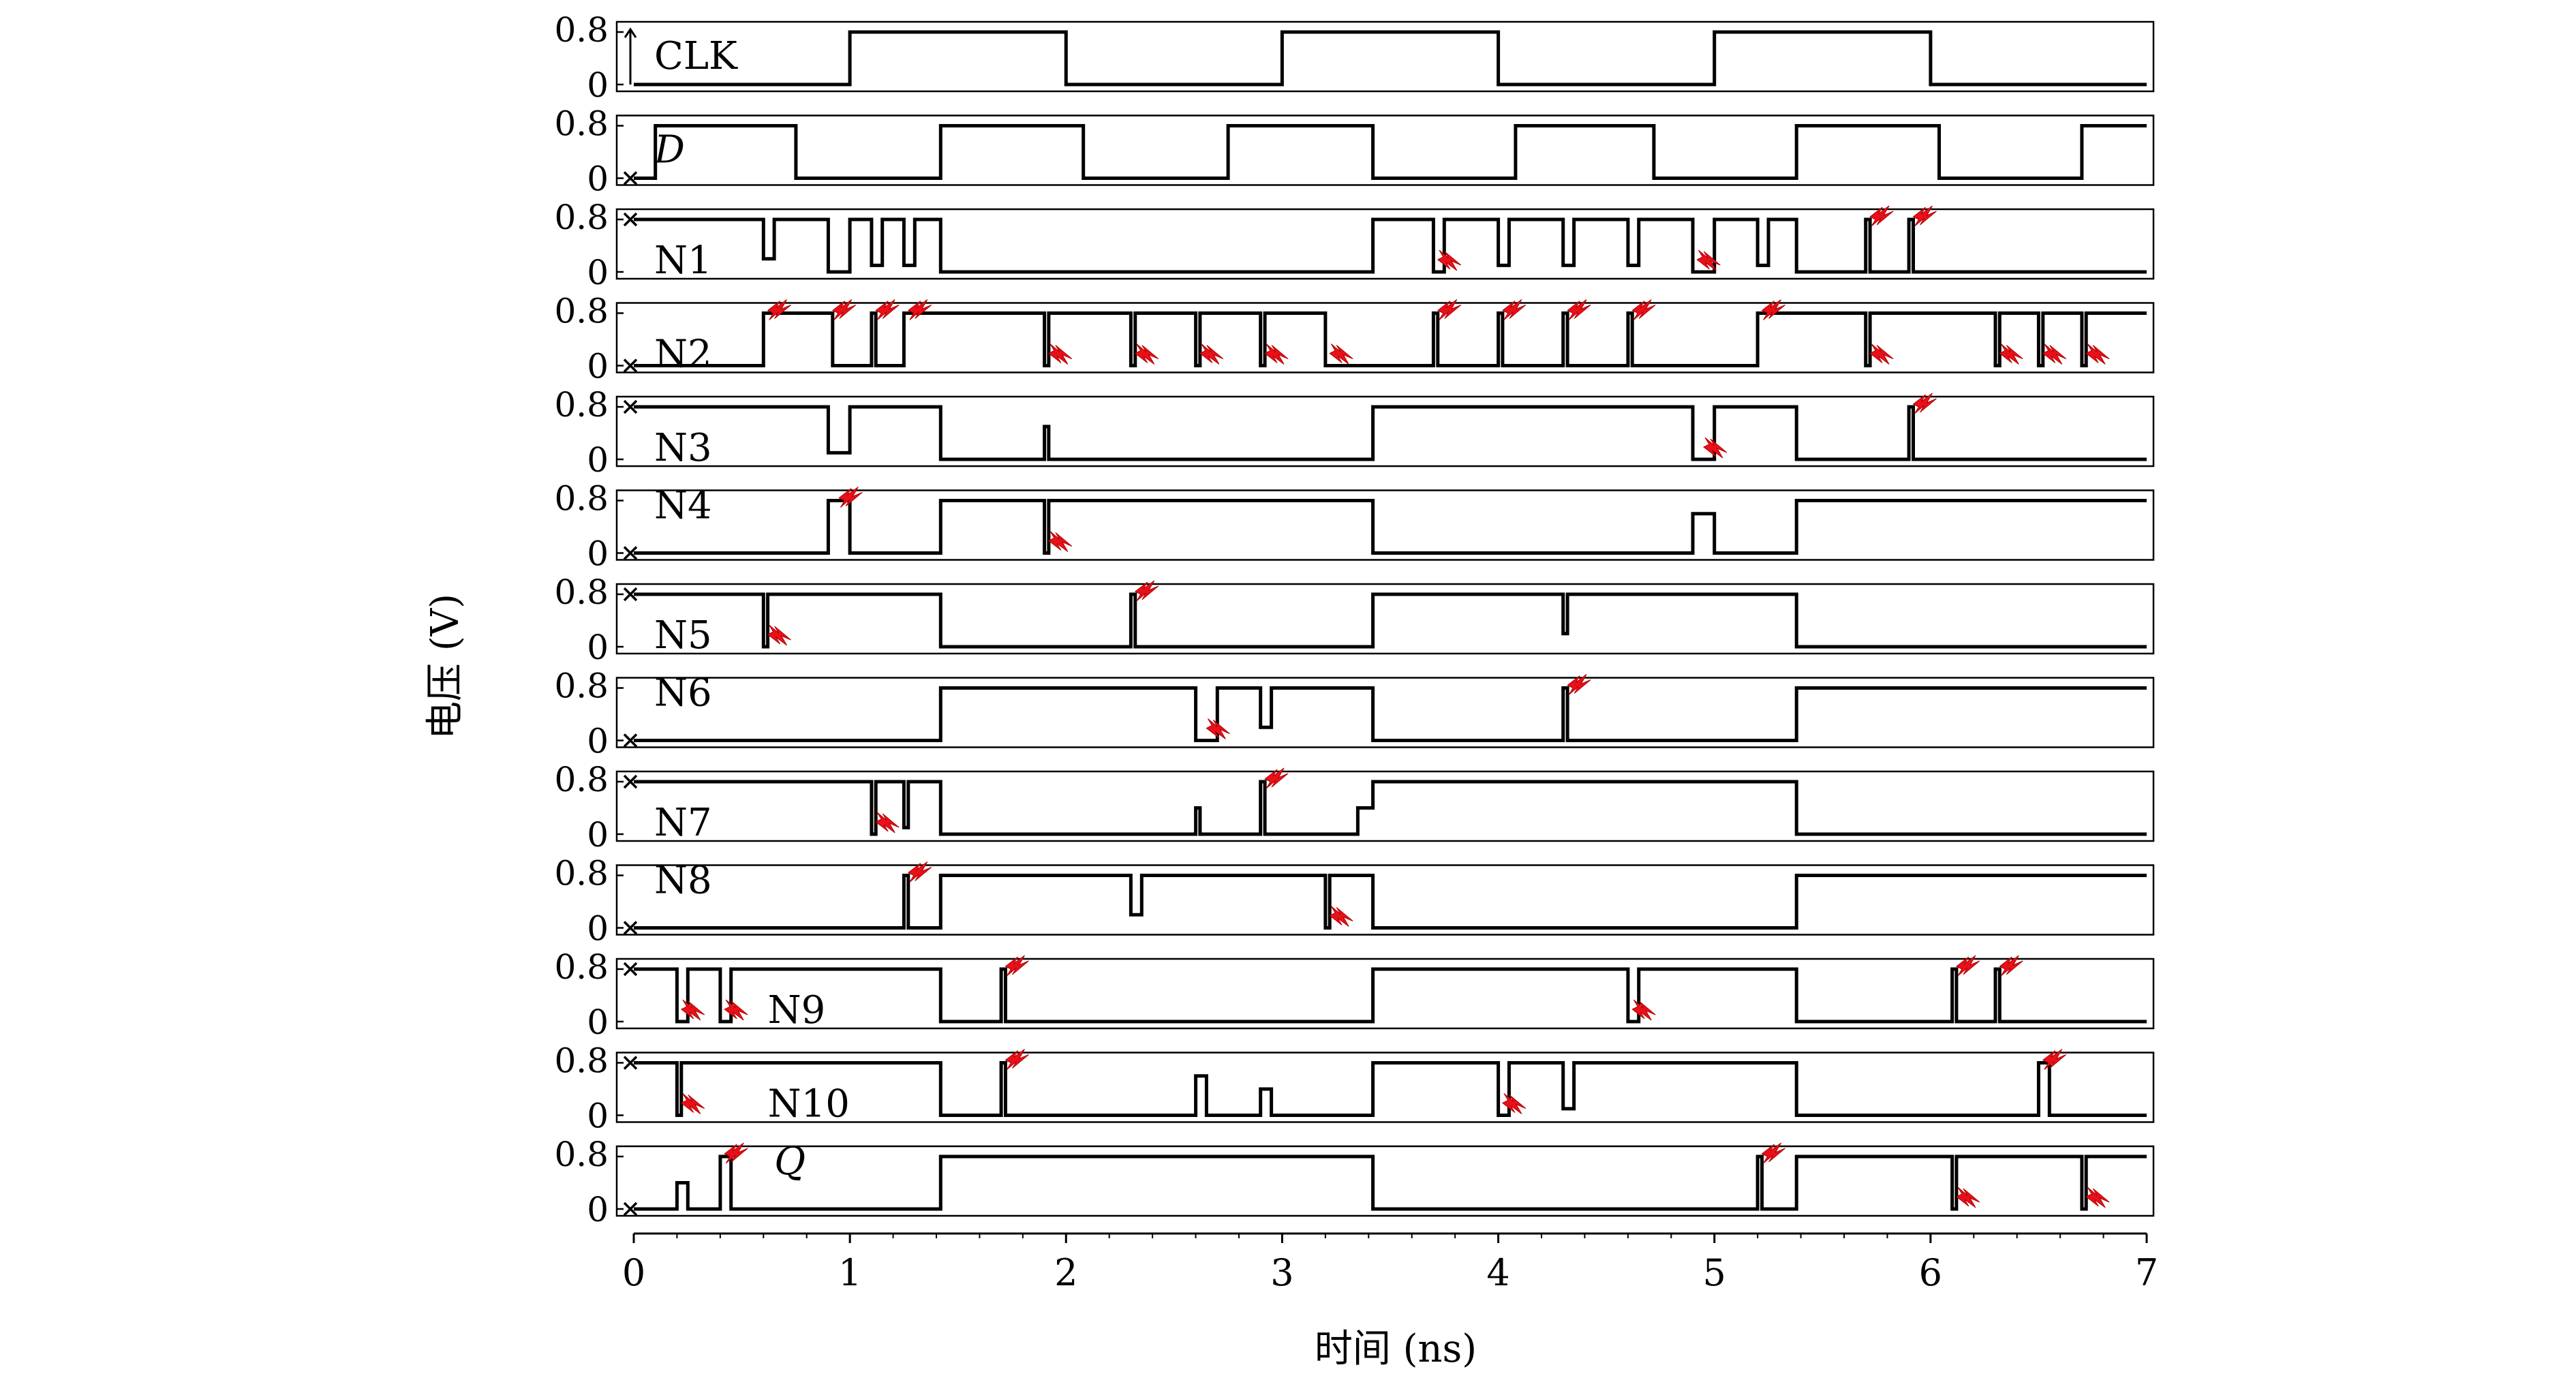 This screenshot has width=2576, height=1378. What do you see at coordinates (1497, 1272) in the screenshot?
I see `x-tick-label: 4` at bounding box center [1497, 1272].